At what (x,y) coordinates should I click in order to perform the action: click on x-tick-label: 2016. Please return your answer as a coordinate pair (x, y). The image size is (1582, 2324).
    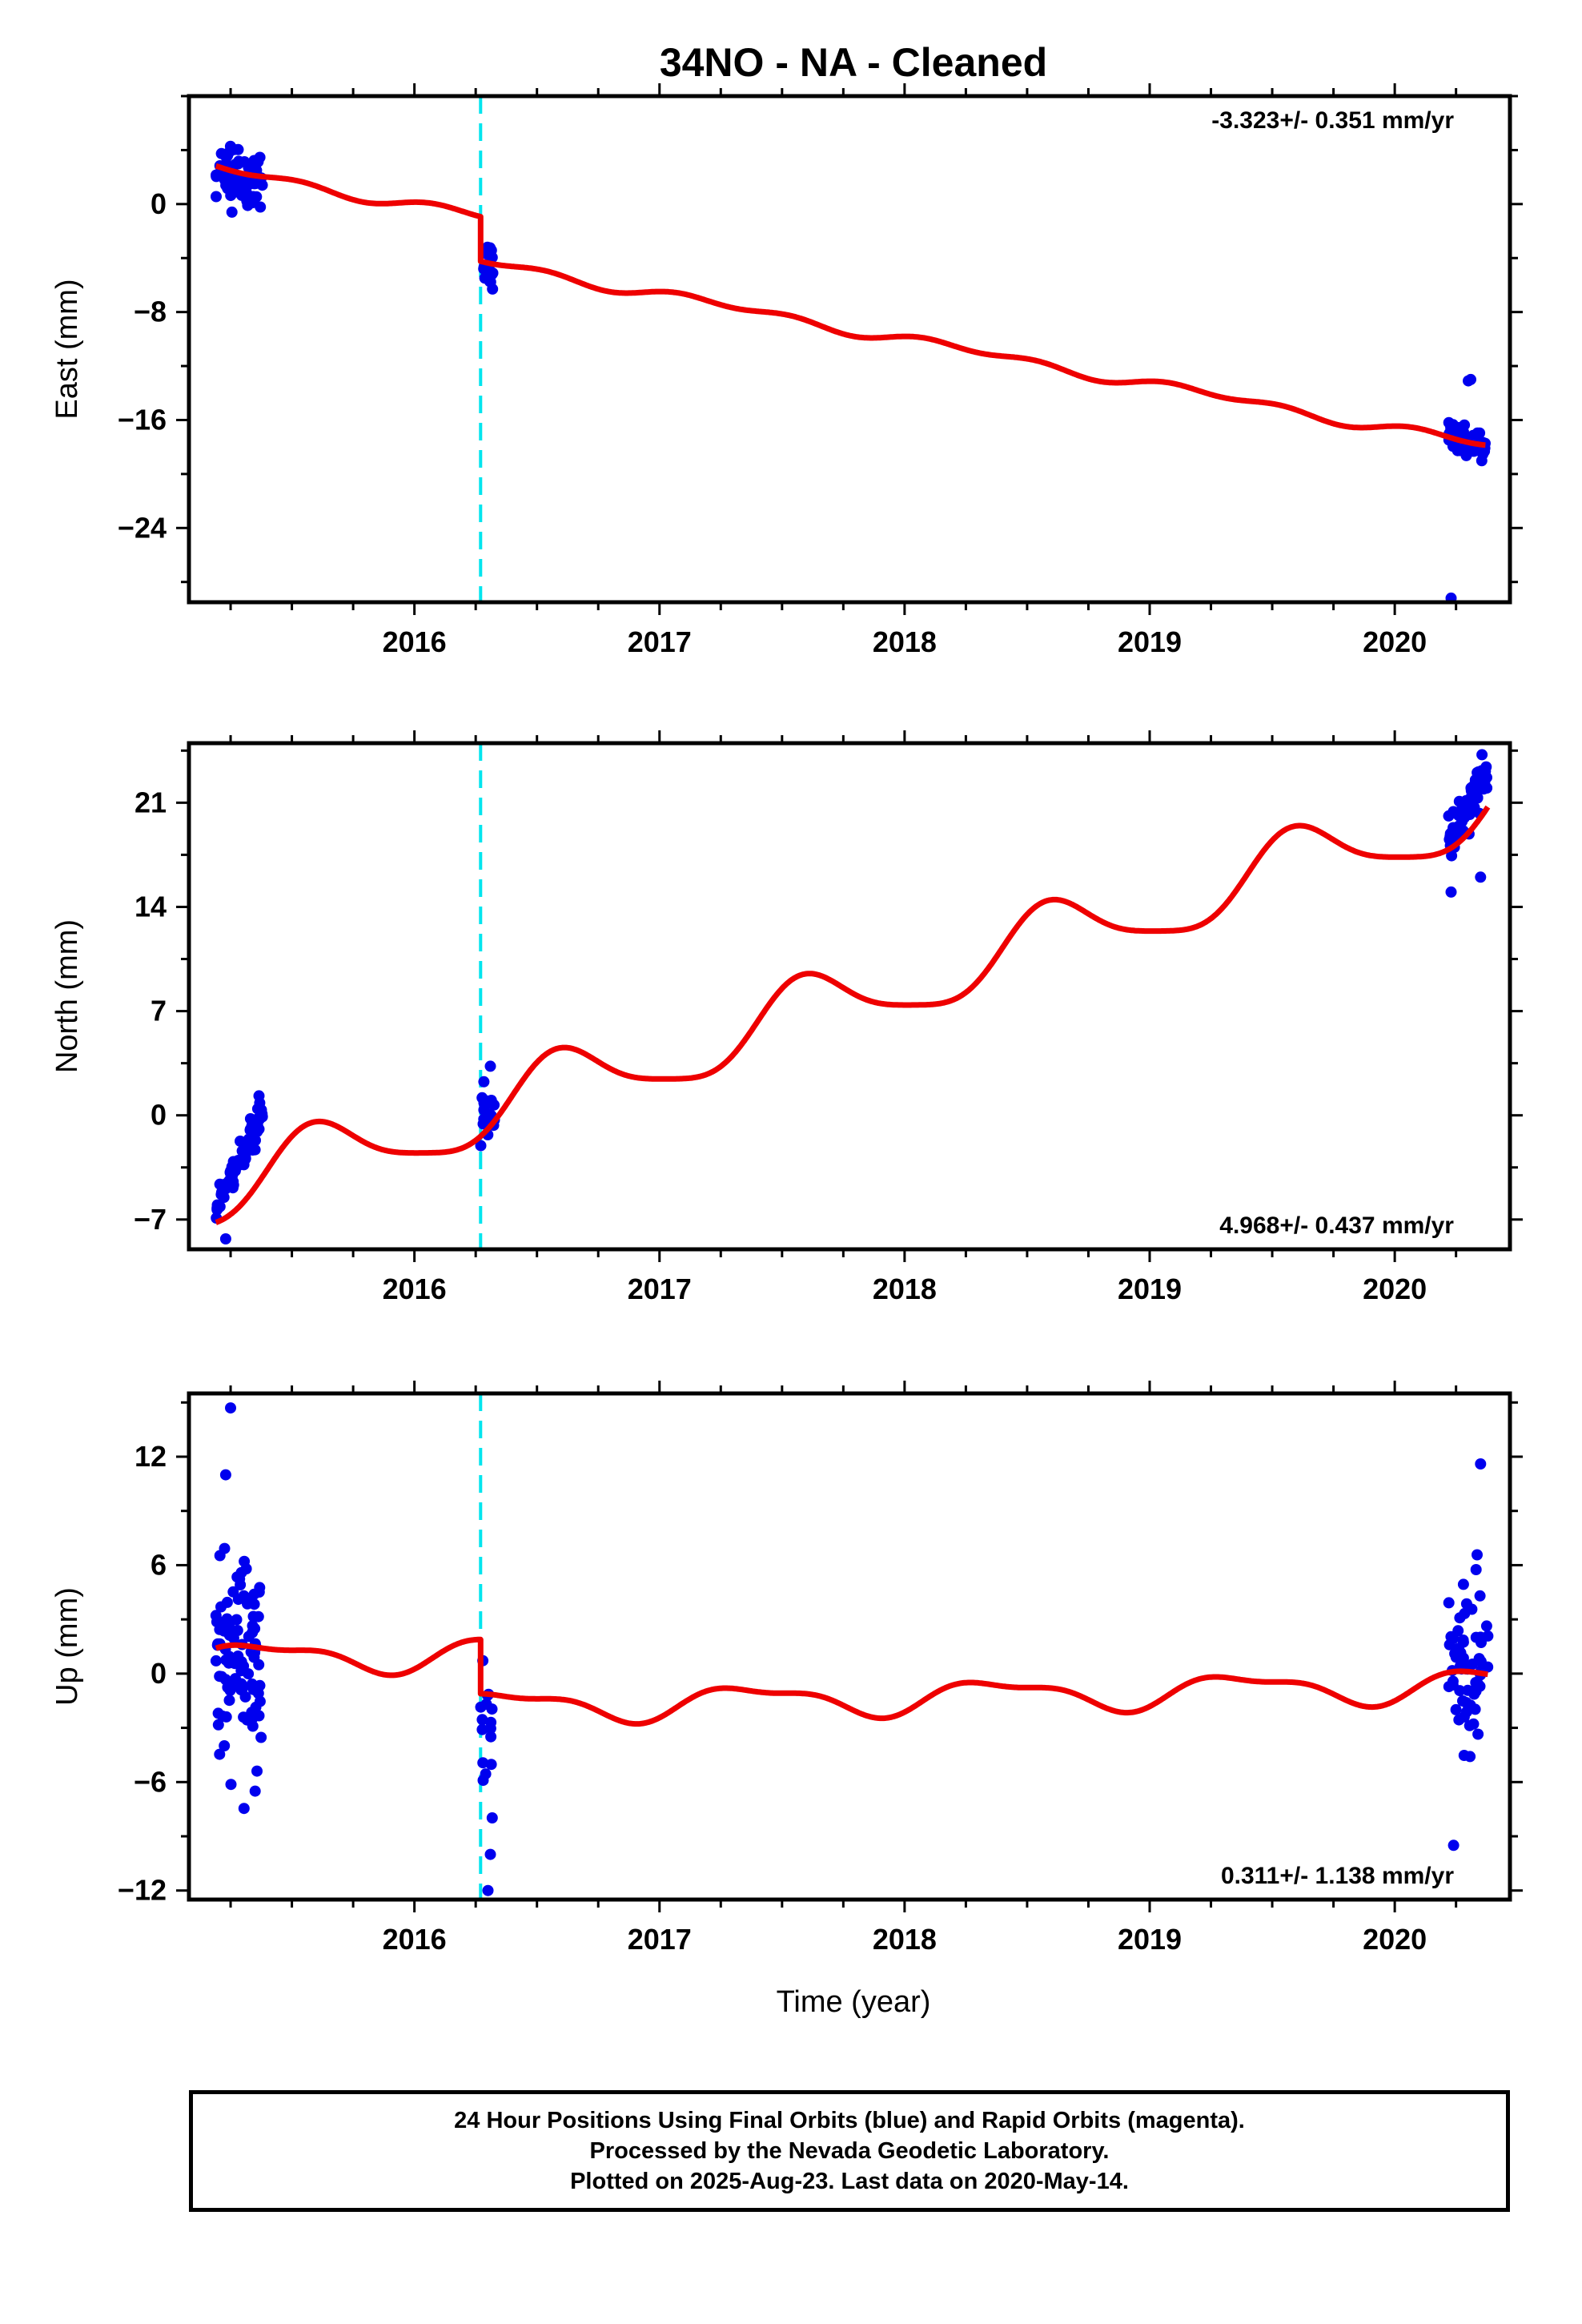
    Looking at the image, I should click on (415, 1940).